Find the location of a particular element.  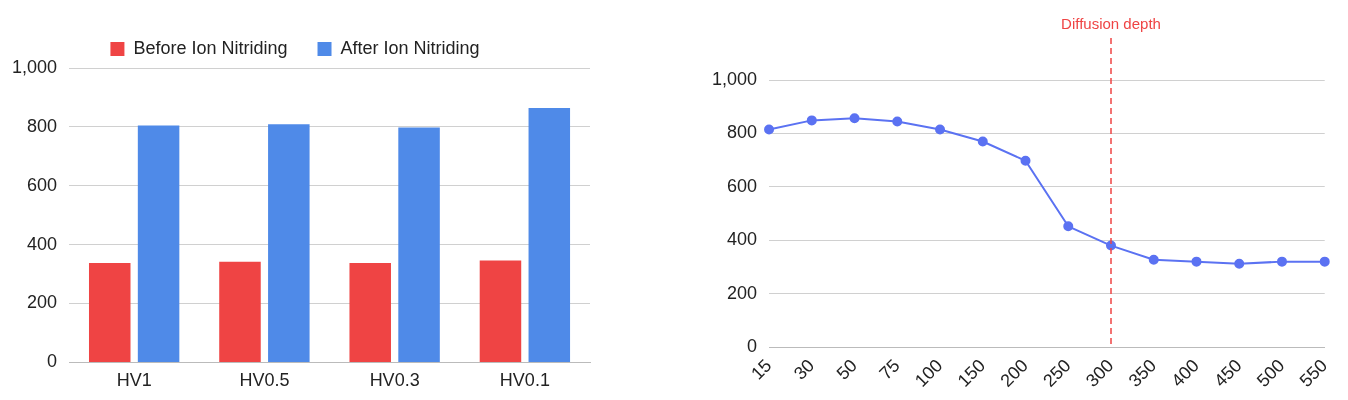

x-tick-label: 30 is located at coordinates (804, 369).